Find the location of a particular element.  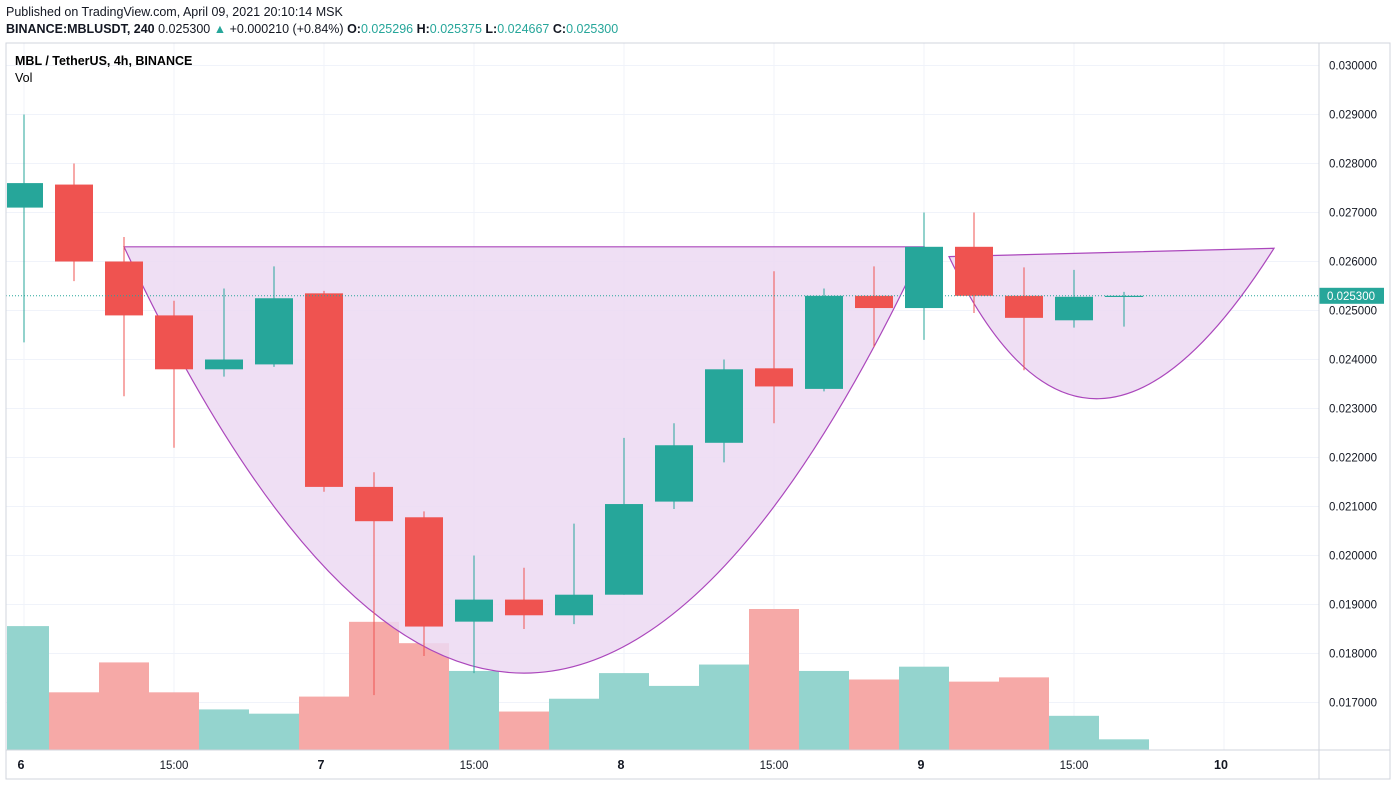

open-label: O: is located at coordinates (354, 29).